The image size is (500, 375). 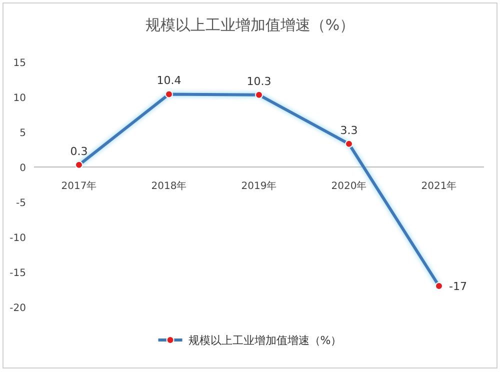 I want to click on y-tick-label: -5, so click(x=21, y=203).